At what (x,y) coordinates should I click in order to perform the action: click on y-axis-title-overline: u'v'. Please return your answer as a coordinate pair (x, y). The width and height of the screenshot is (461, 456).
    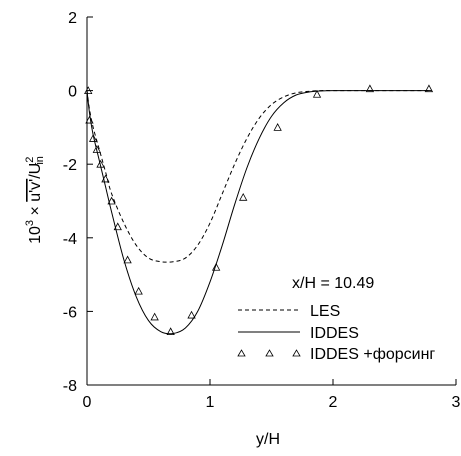
    Looking at the image, I should click on (35, 190).